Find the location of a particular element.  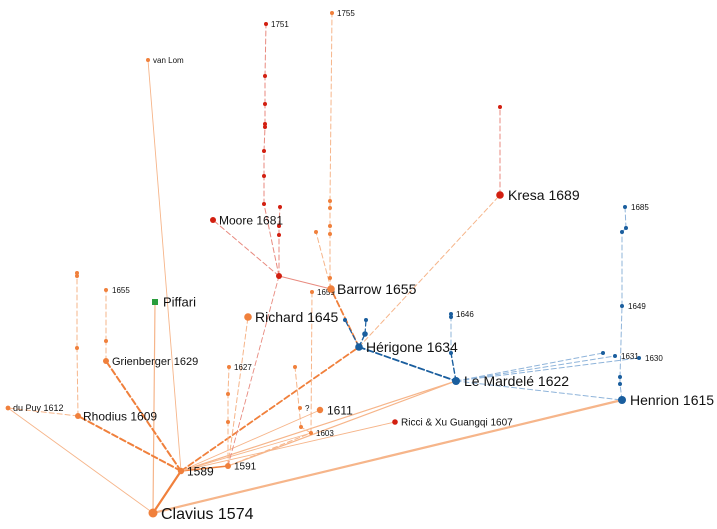

node-dot-r3b is located at coordinates (265, 127).